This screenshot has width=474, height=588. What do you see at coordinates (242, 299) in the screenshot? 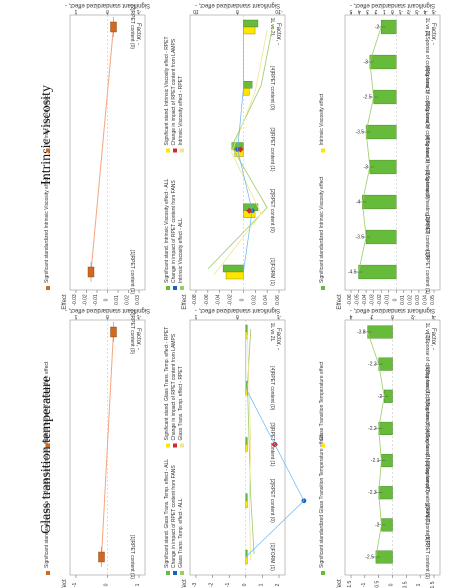
I see `effect-tick-label: 0` at bounding box center [242, 299].